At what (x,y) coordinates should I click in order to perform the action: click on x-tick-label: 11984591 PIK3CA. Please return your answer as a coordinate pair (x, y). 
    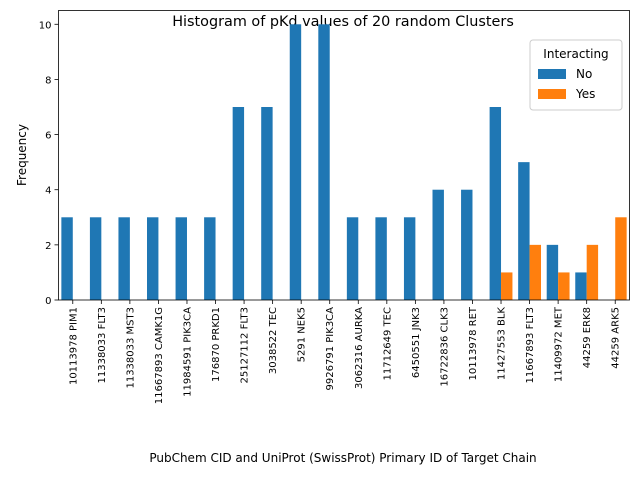
    Looking at the image, I should click on (187, 352).